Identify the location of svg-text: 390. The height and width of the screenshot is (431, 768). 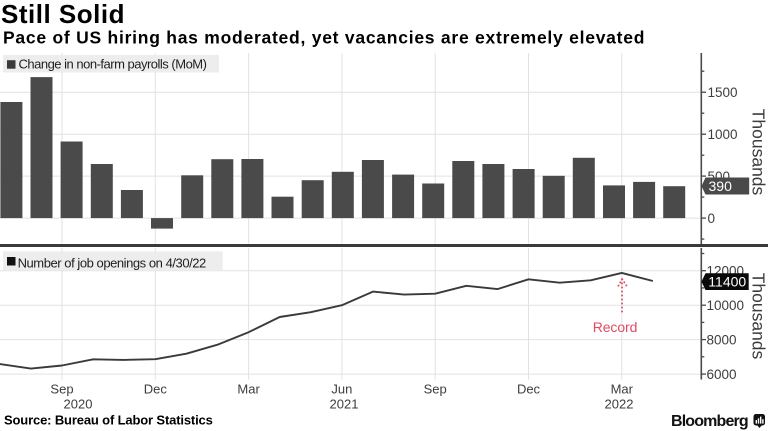
(721, 186).